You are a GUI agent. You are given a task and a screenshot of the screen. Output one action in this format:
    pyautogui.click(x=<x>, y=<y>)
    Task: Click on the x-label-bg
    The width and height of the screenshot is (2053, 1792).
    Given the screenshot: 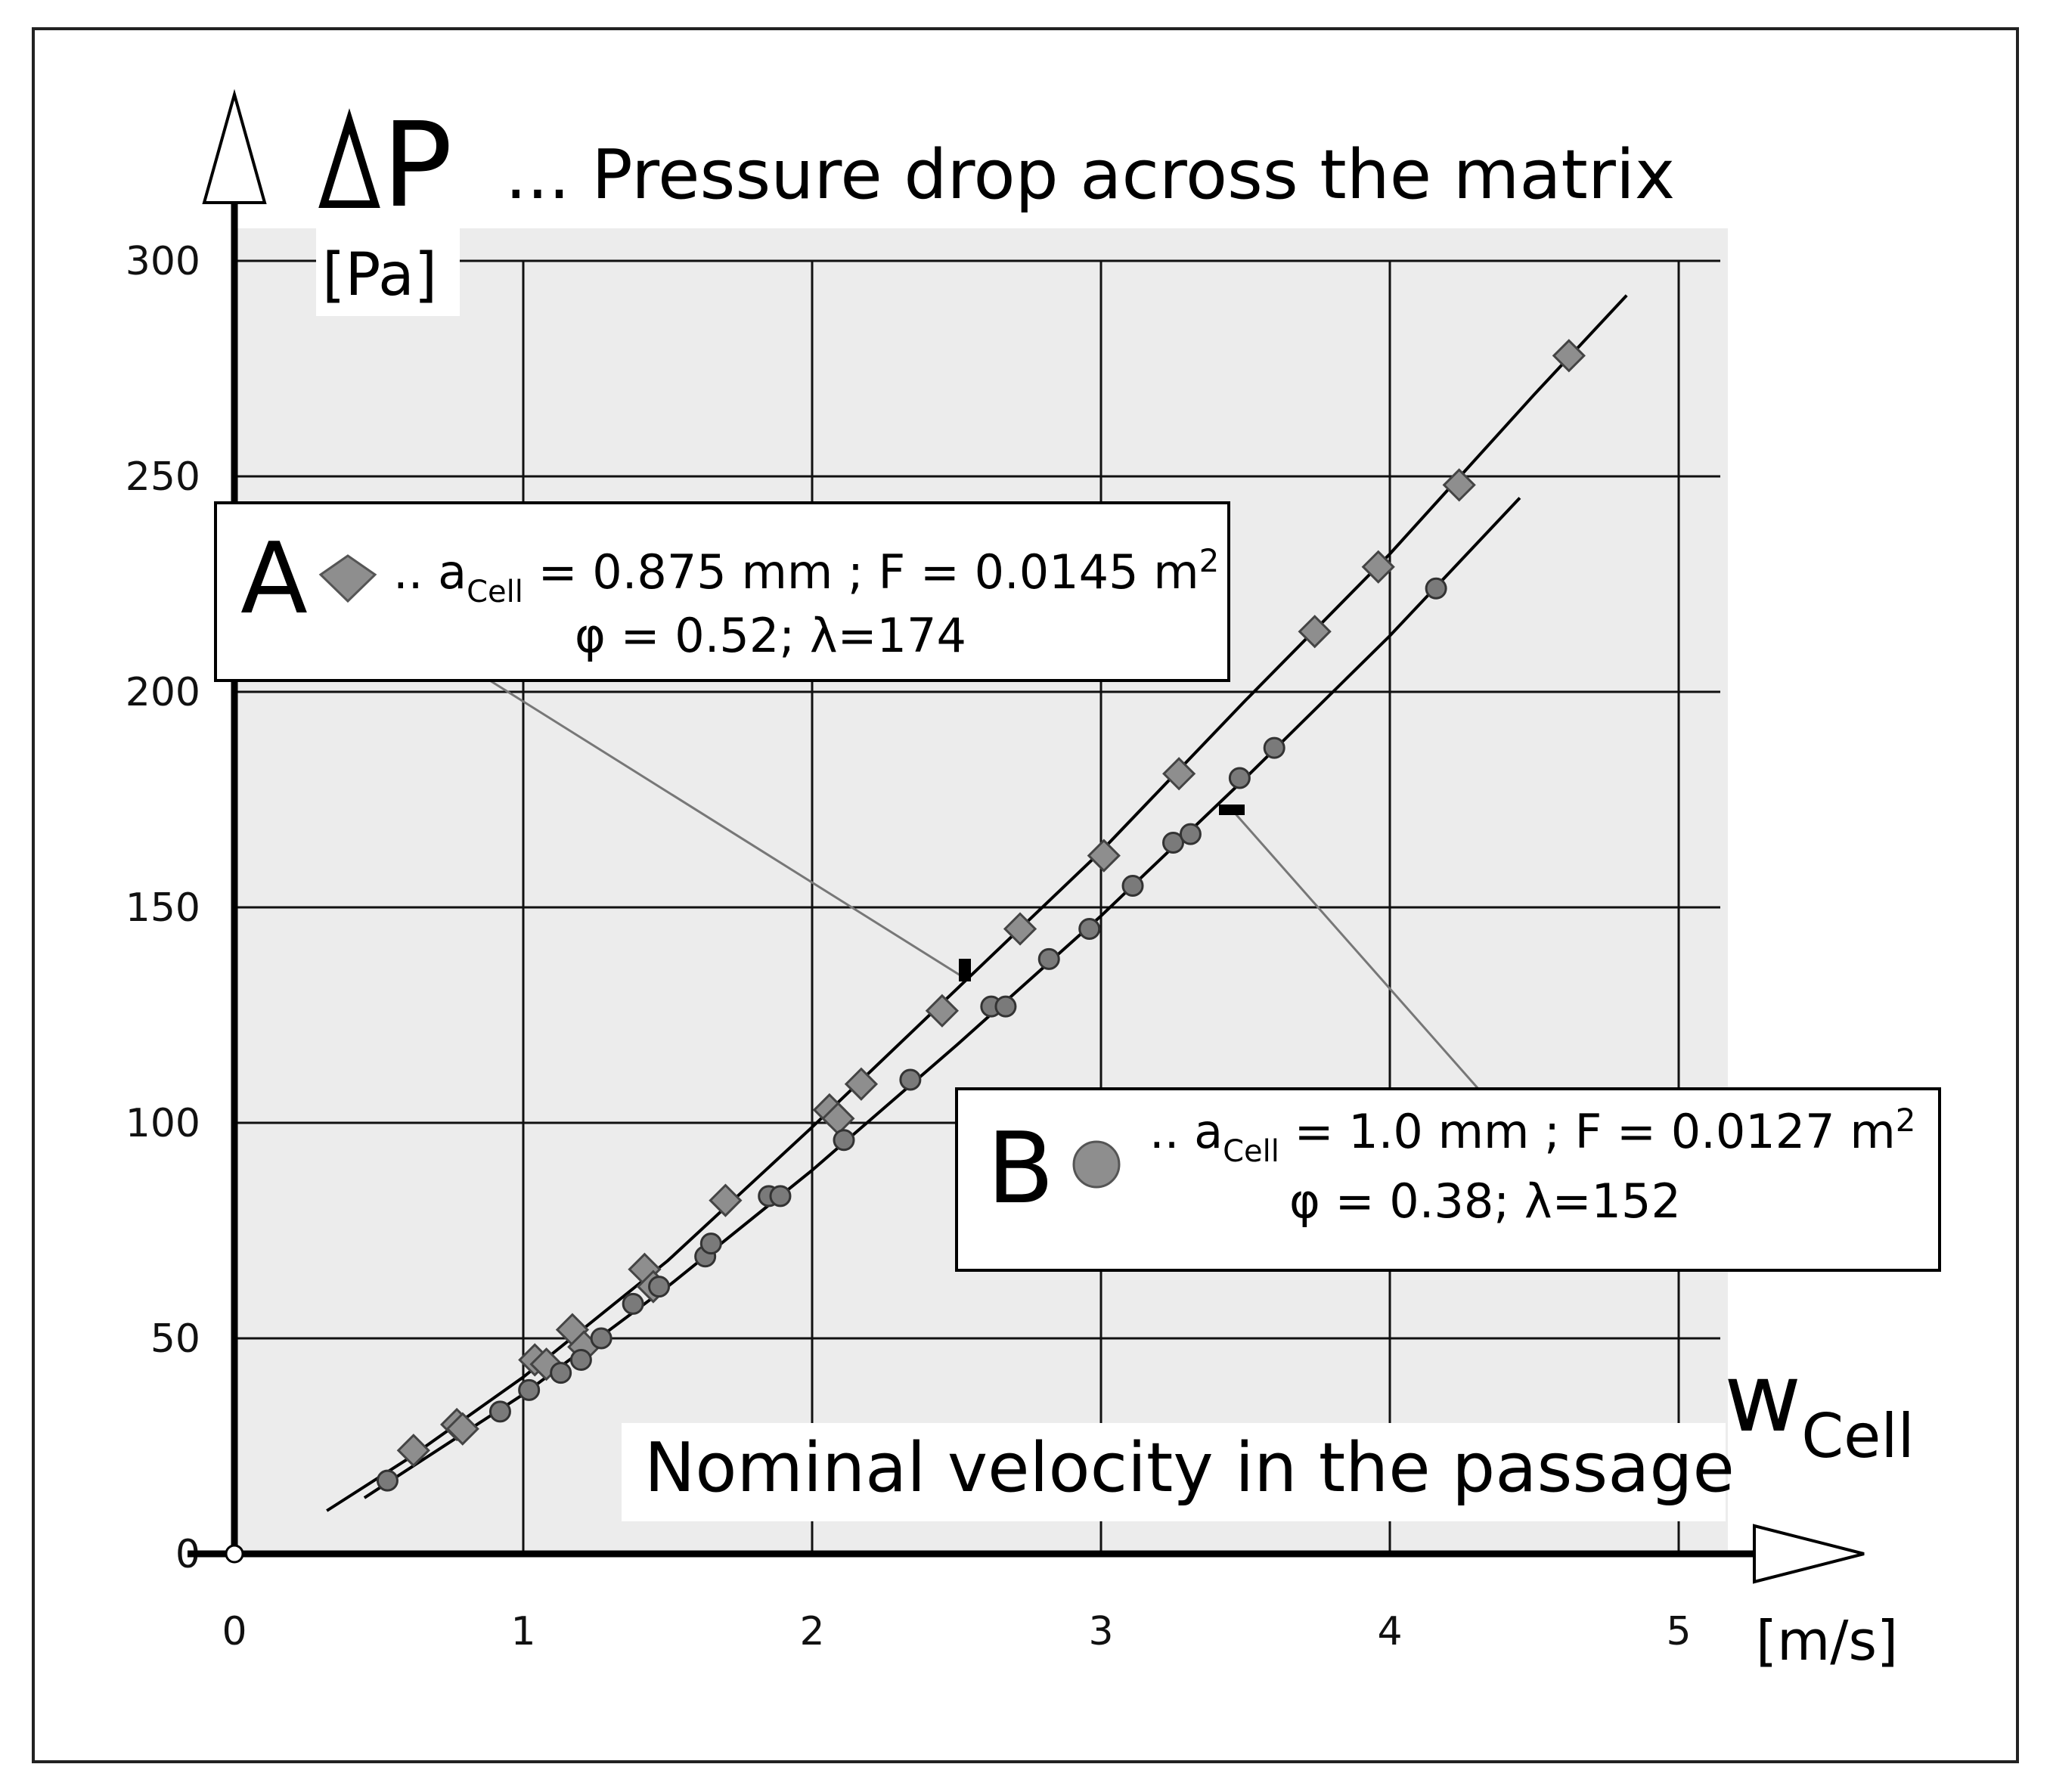 What is the action you would take?
    pyautogui.click(x=1174, y=1472)
    